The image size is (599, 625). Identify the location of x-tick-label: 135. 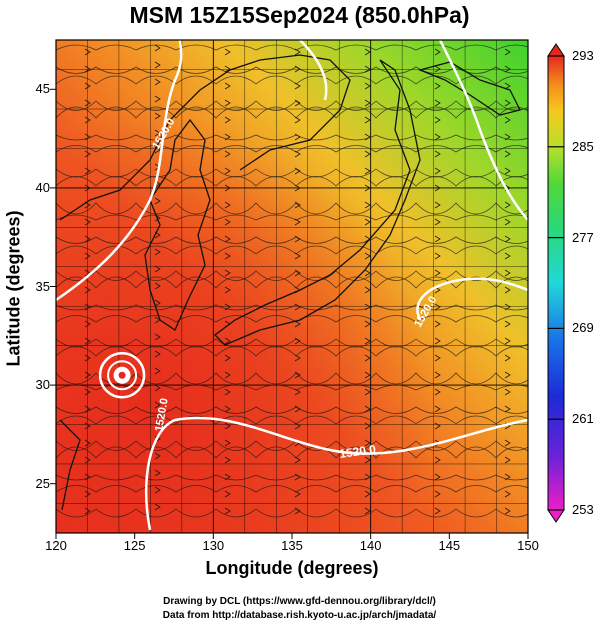
(292, 545).